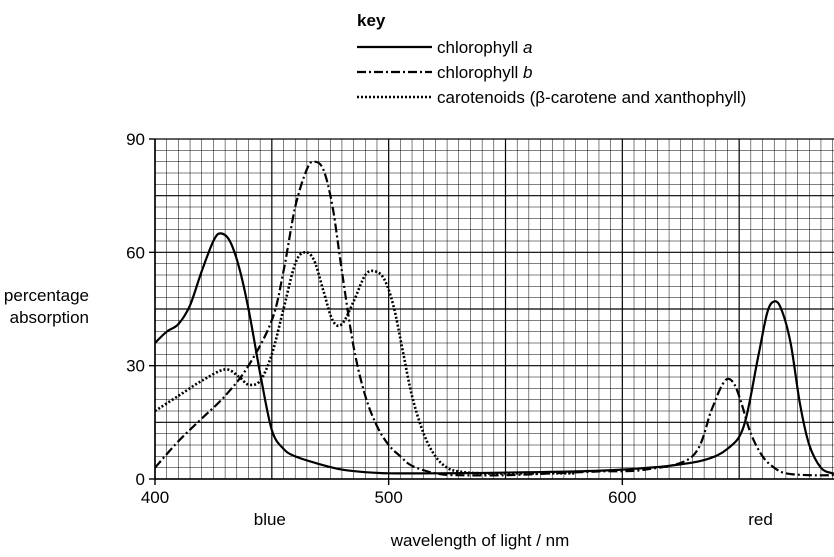 Image resolution: width=834 pixels, height=557 pixels. I want to click on x-tick-label: 500, so click(388, 497).